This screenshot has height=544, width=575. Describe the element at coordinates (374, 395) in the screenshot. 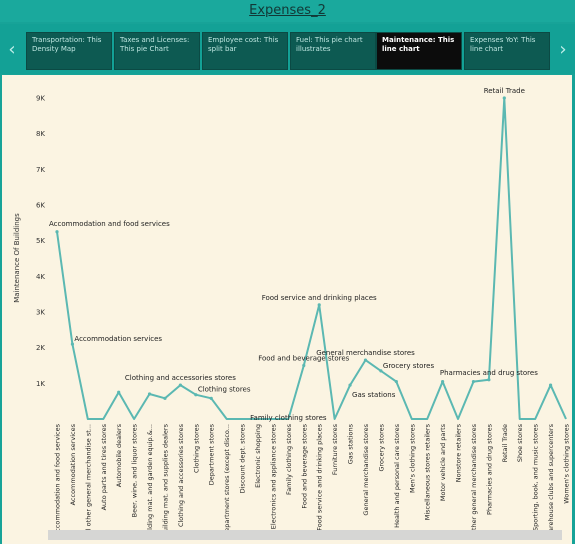

I see `data-label: Gas stations` at that location.